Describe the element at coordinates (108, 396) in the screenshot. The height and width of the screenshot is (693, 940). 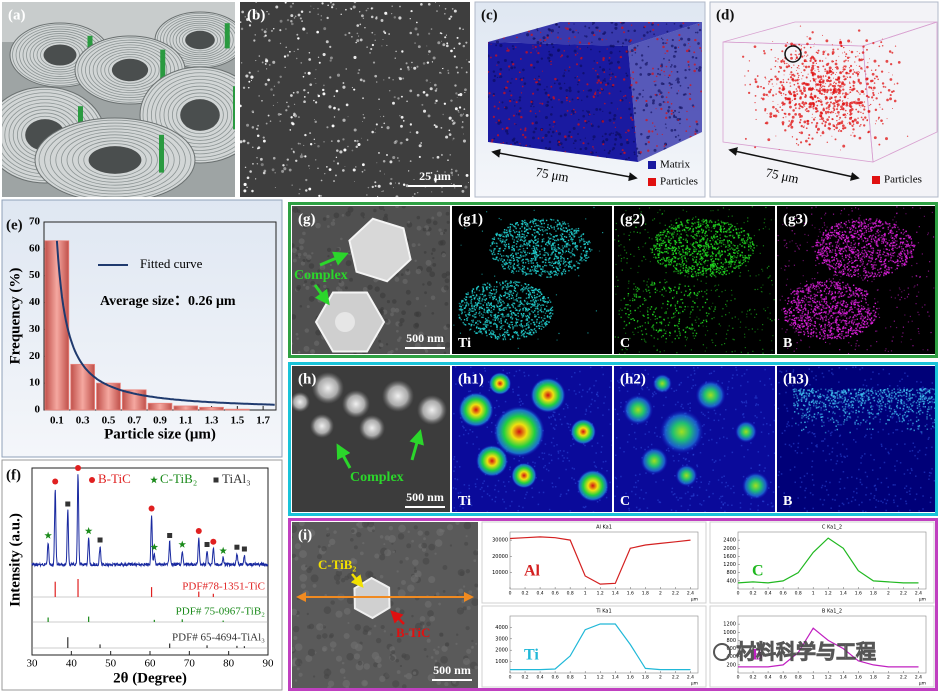
I see `bar` at that location.